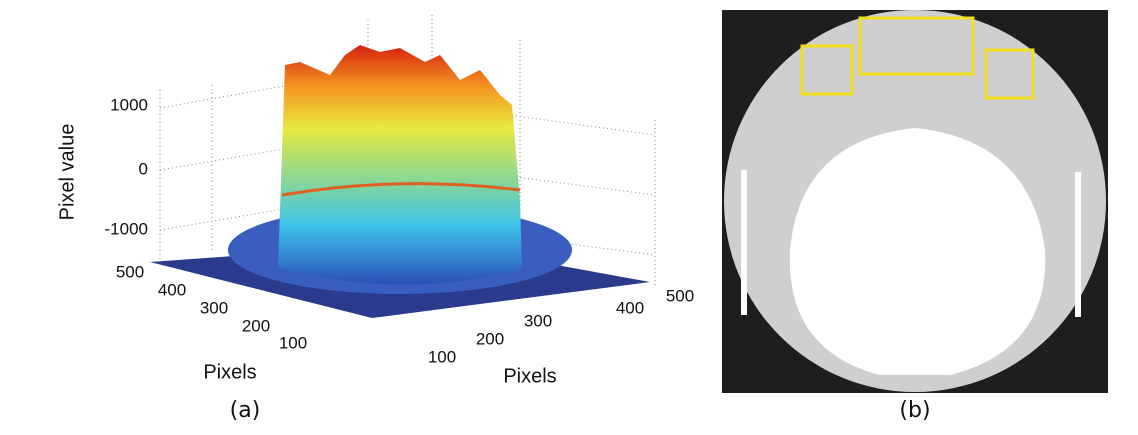  Describe the element at coordinates (630, 307) in the screenshot. I see `right-tick-label: 400` at that location.